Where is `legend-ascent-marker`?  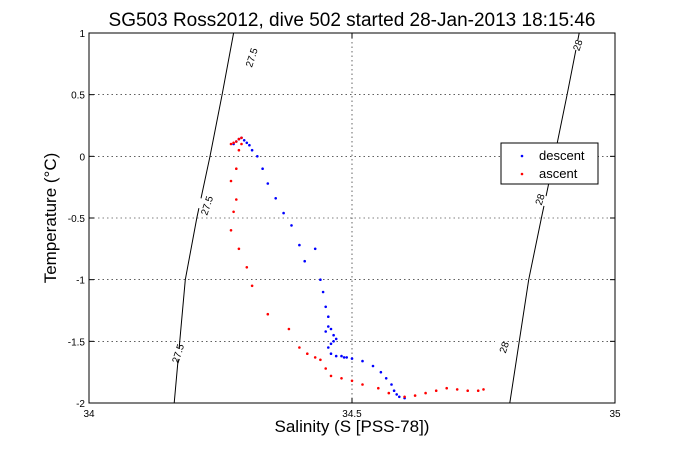
legend-ascent-marker is located at coordinates (522, 174).